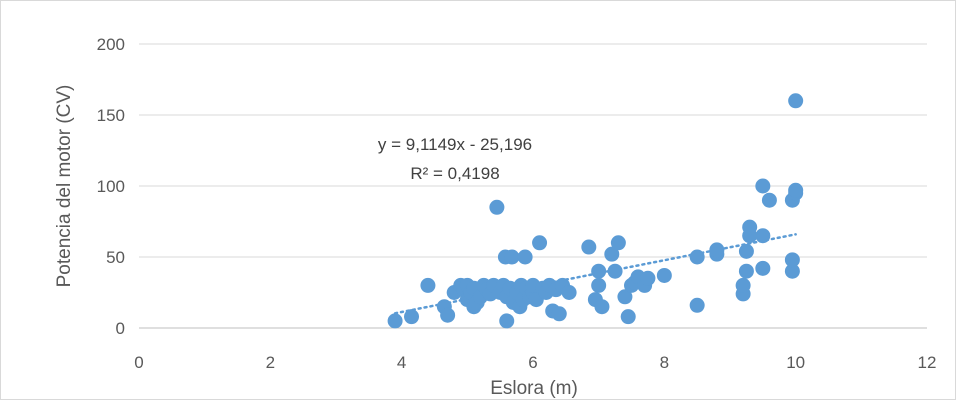  I want to click on x-tick-label-2: 2, so click(270, 362).